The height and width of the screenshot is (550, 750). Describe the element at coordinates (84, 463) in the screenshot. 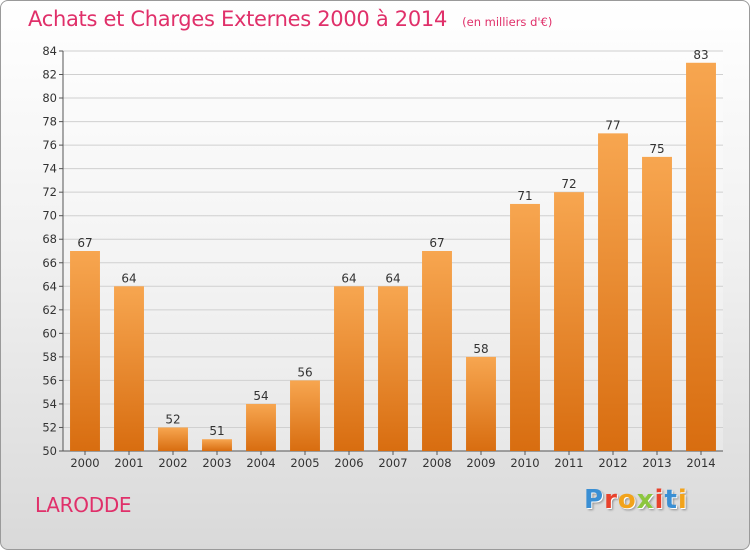

I see `x-tick-label: 2000` at that location.